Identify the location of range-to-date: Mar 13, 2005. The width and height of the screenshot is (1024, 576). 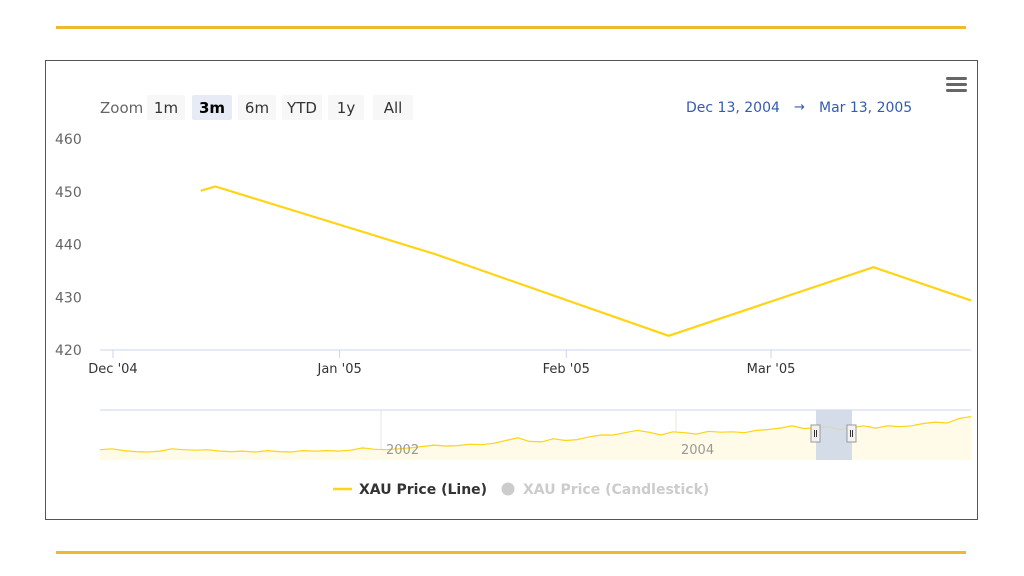
(865, 108).